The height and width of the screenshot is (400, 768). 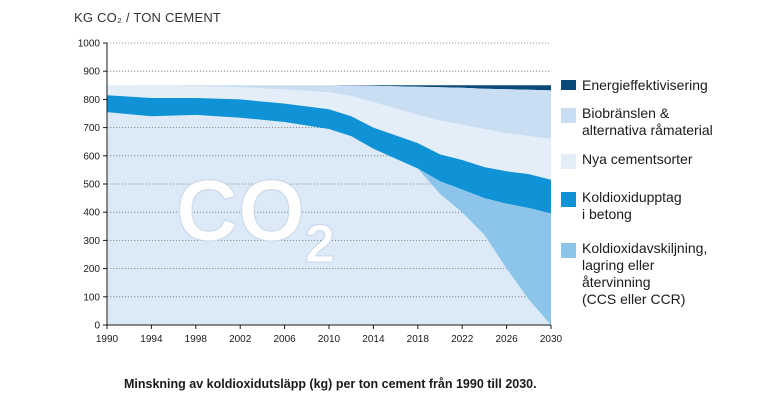 What do you see at coordinates (91, 213) in the screenshot?
I see `y-tick-label-400: 400` at bounding box center [91, 213].